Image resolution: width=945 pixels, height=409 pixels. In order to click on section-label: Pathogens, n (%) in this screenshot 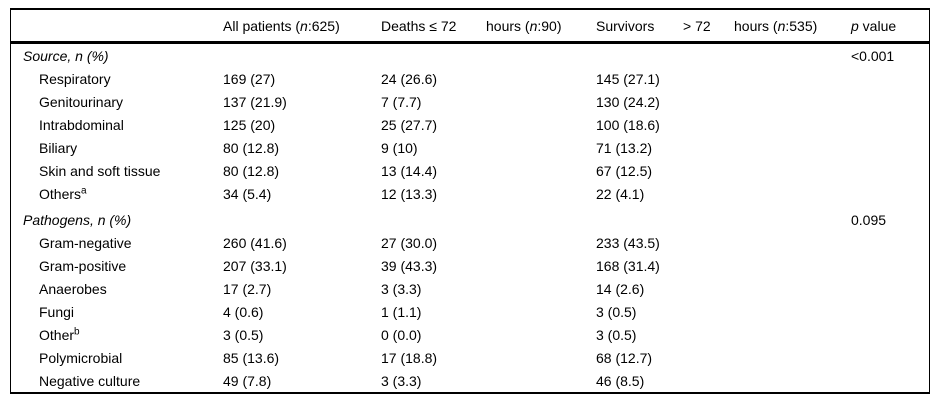, I will do `click(77, 219)`.